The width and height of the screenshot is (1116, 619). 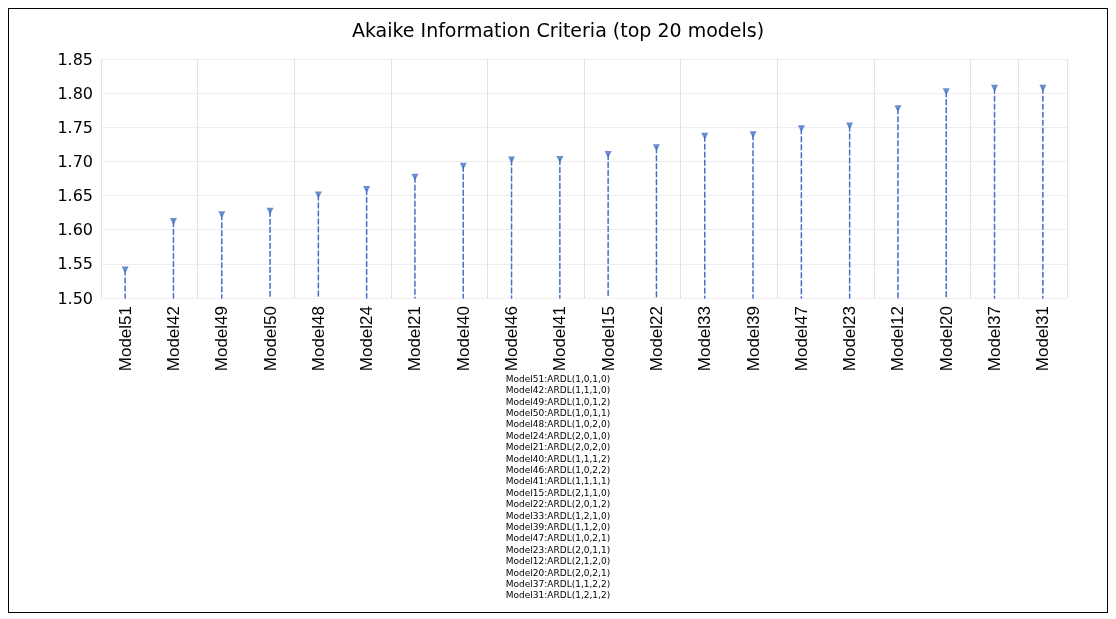 What do you see at coordinates (705, 339) in the screenshot?
I see `x-tick-label: Model33` at bounding box center [705, 339].